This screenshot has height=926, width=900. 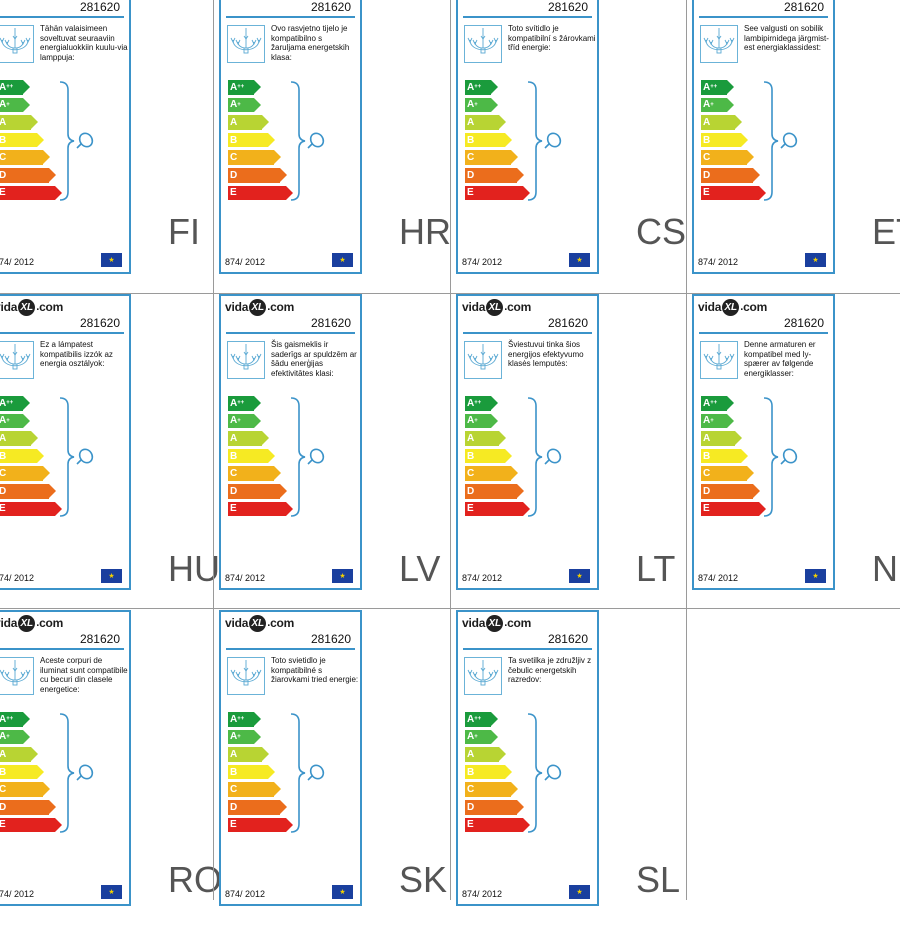 What do you see at coordinates (450, 450) in the screenshot?
I see `grid-line-vertical` at bounding box center [450, 450].